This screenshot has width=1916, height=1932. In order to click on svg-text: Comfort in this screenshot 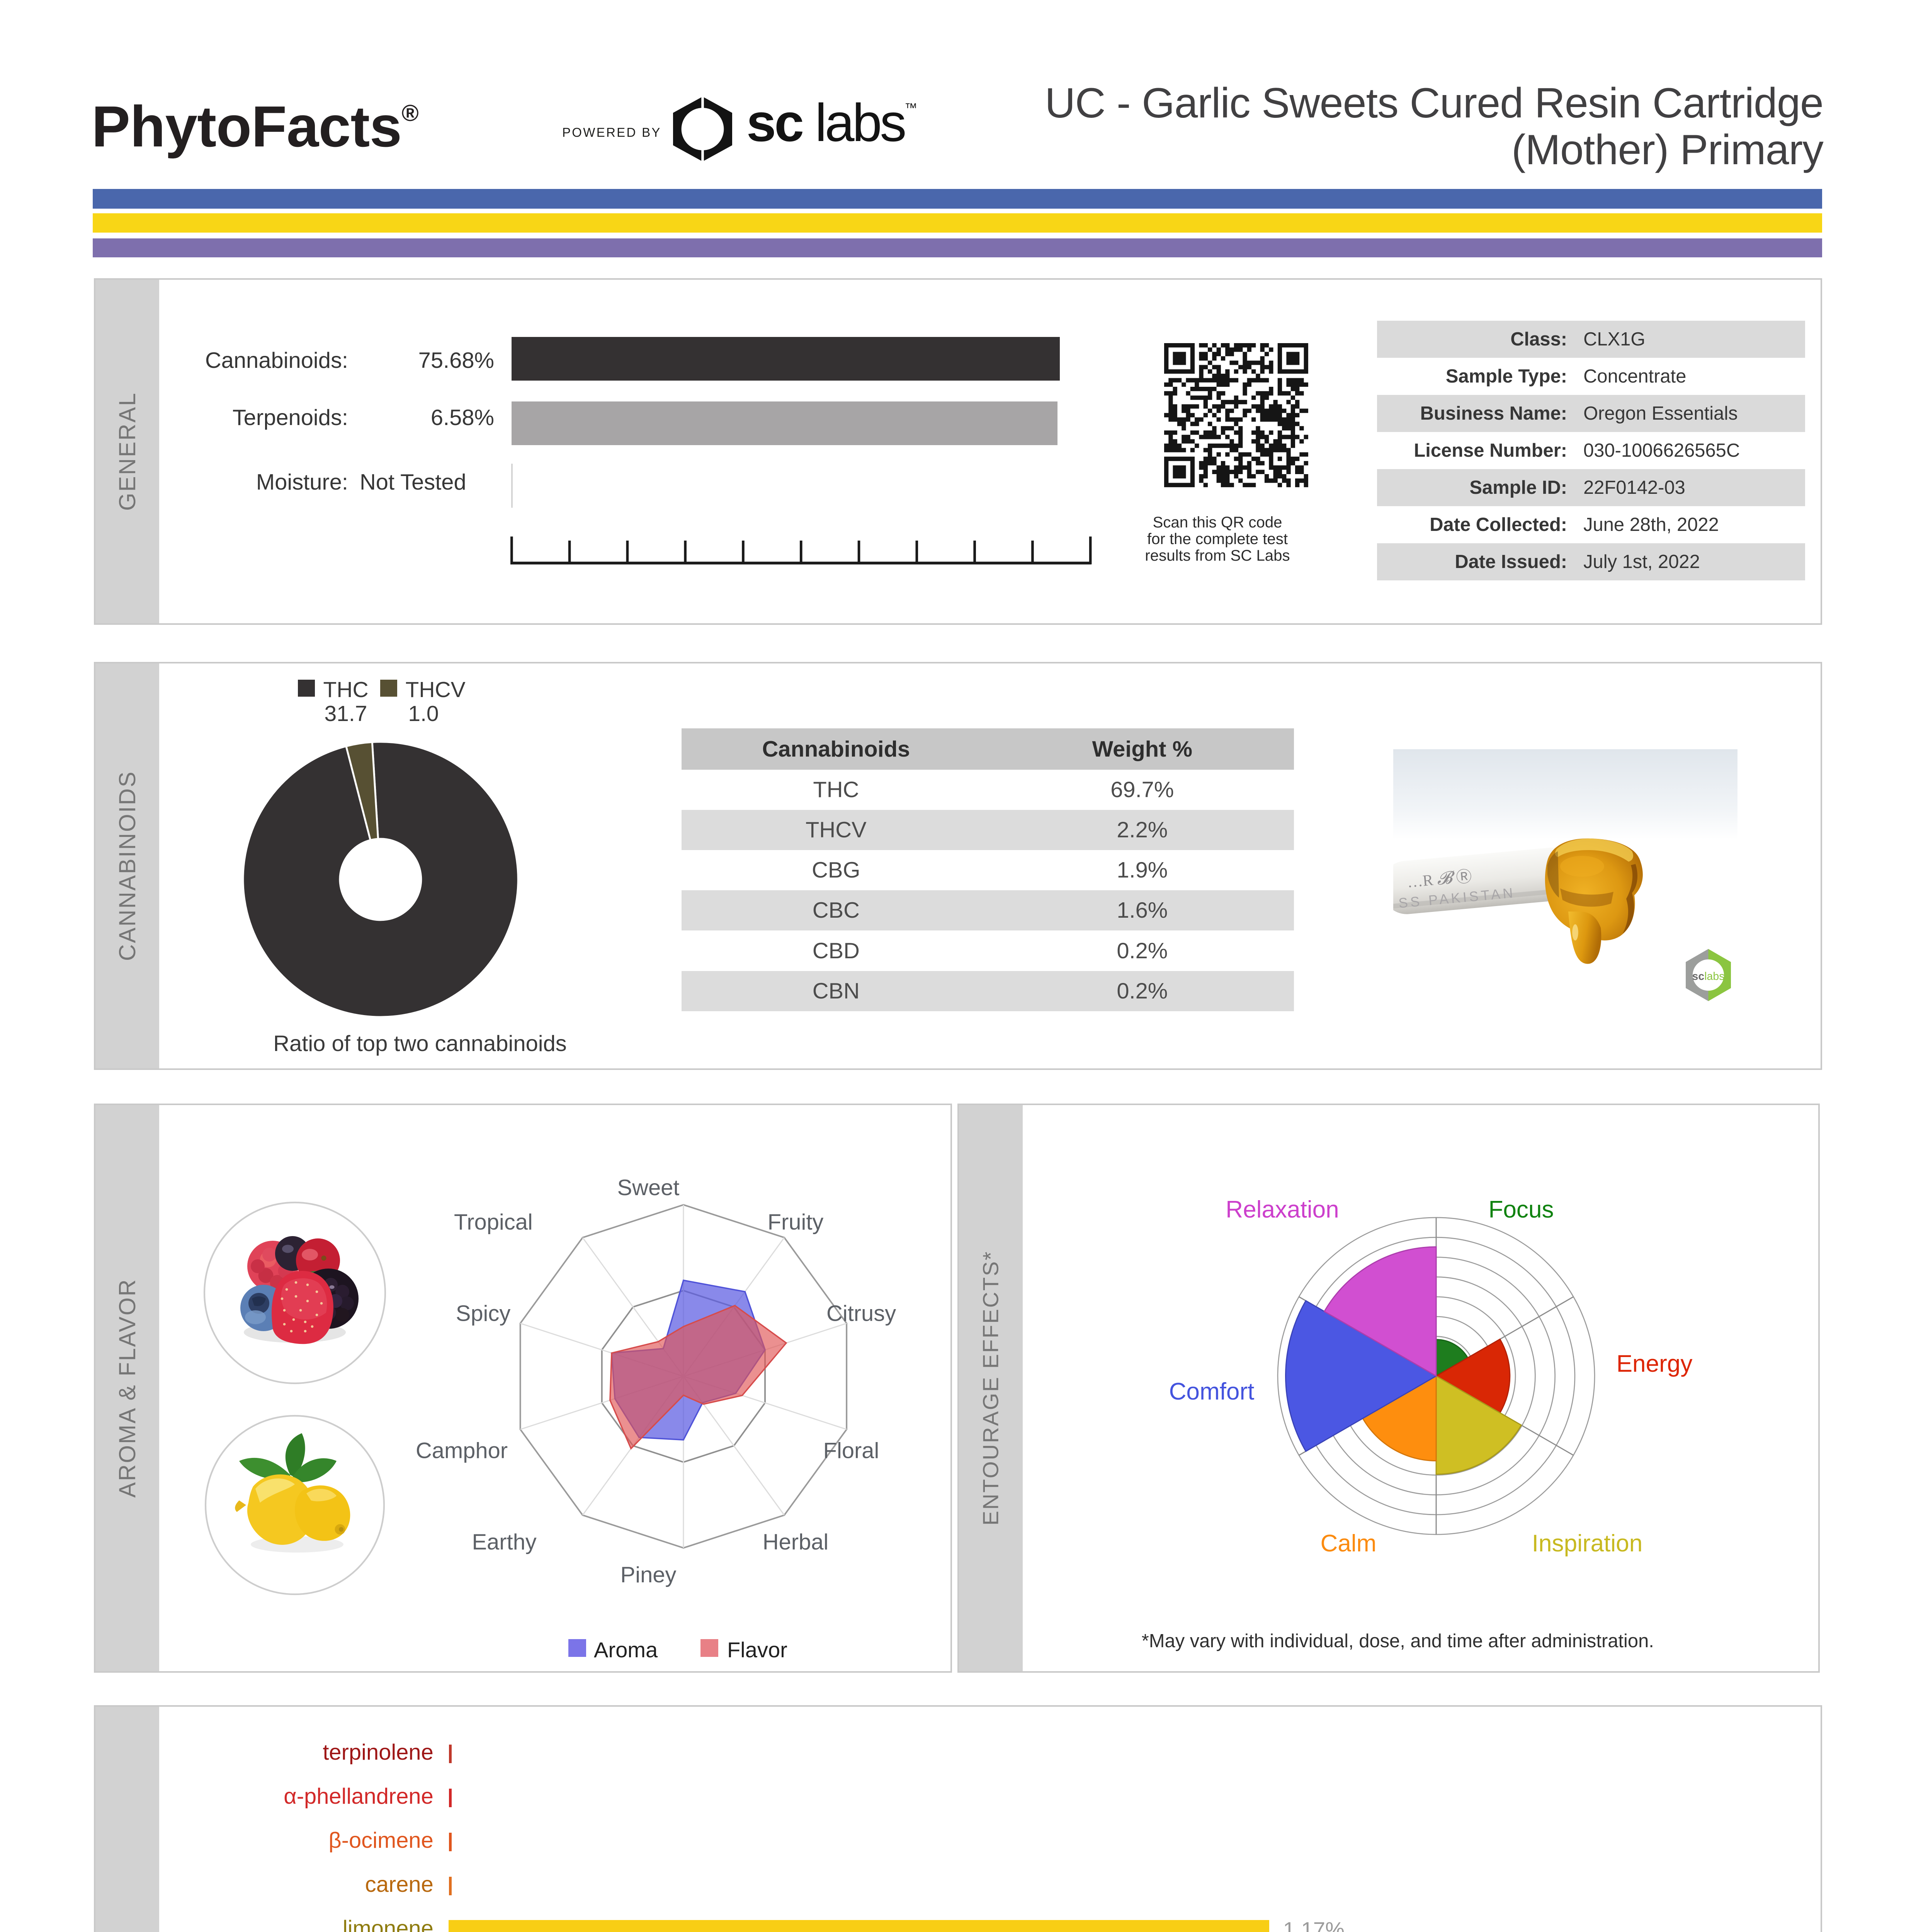, I will do `click(1212, 1391)`.